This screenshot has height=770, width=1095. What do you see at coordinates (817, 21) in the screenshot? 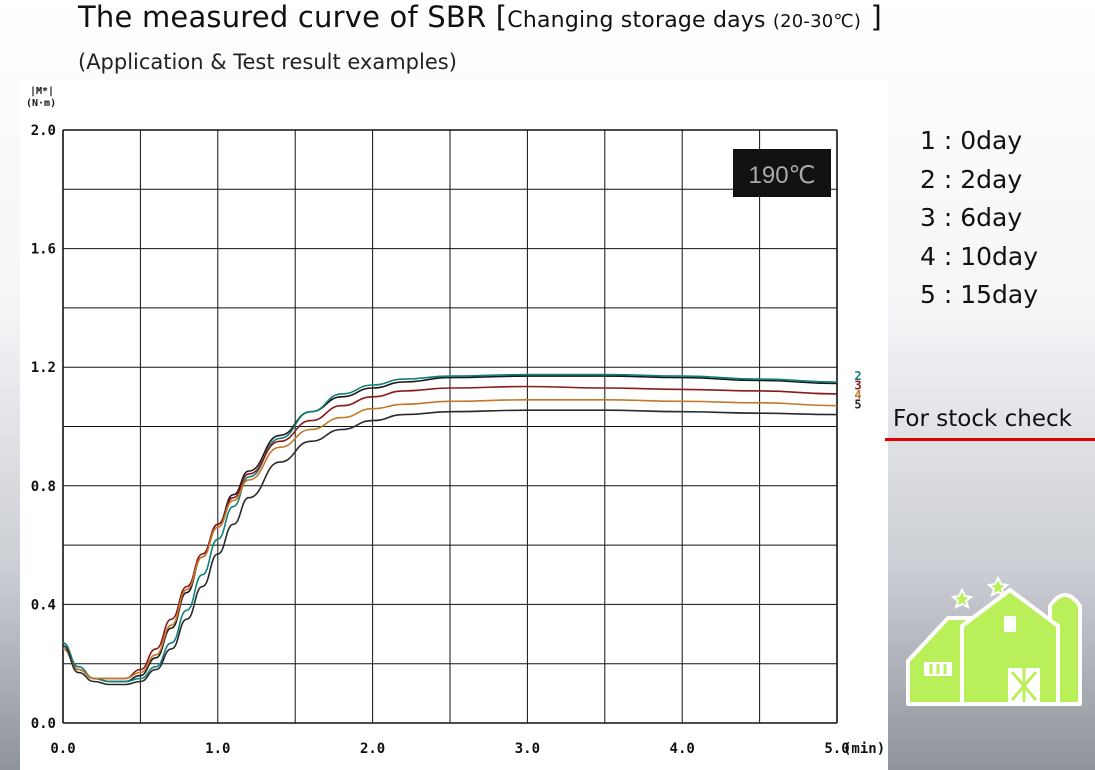
I see `title-bracket-temp: (20-30℃)` at bounding box center [817, 21].